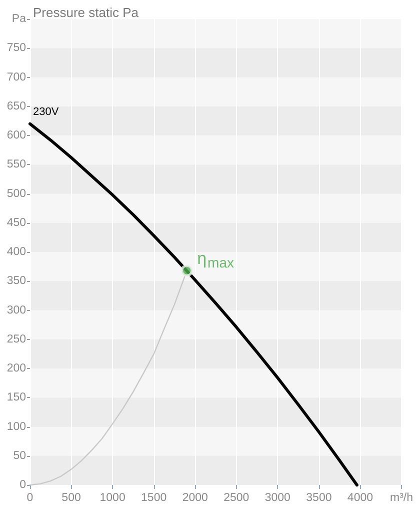 The height and width of the screenshot is (511, 416). What do you see at coordinates (16, 136) in the screenshot?
I see `y-tick-label: 600` at bounding box center [16, 136].